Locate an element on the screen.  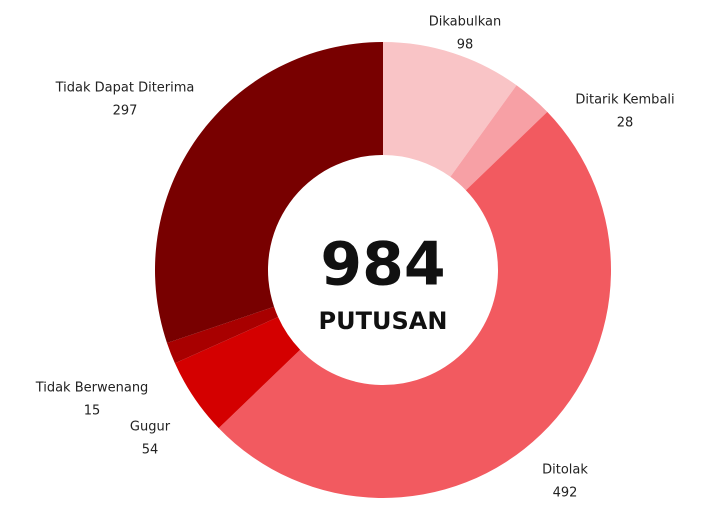
center-label: PUTUSAN is located at coordinates (383, 321).